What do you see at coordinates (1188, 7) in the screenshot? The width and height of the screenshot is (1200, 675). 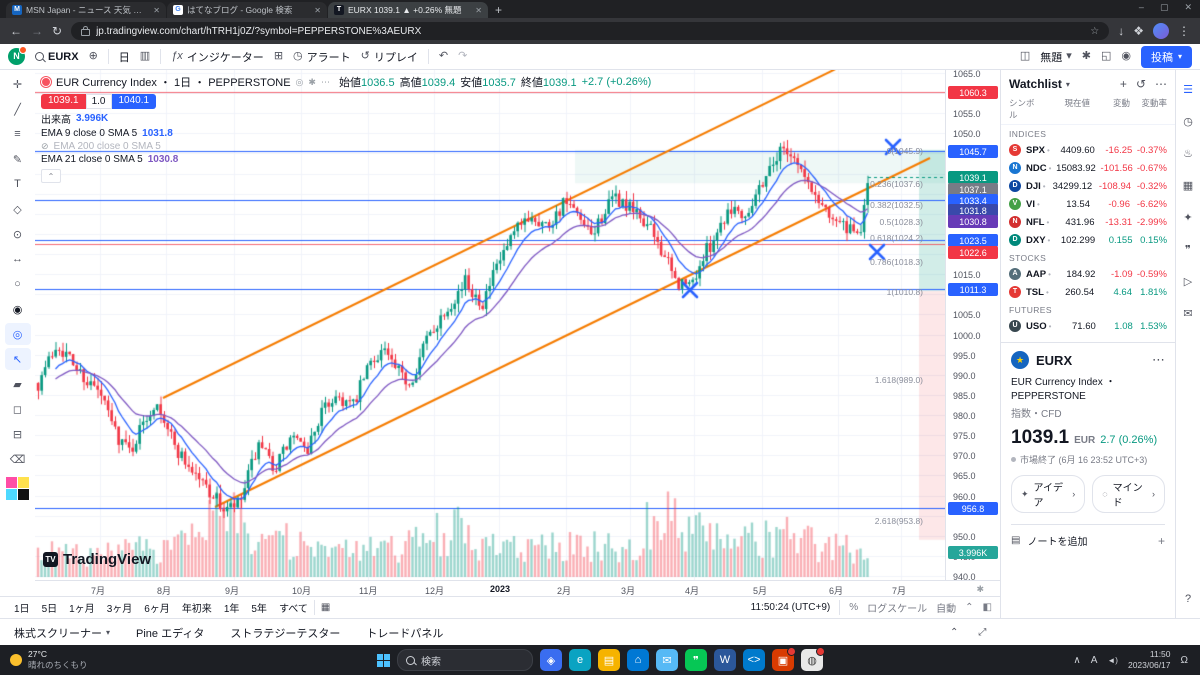 I see `close-icon: ✕` at bounding box center [1188, 7].